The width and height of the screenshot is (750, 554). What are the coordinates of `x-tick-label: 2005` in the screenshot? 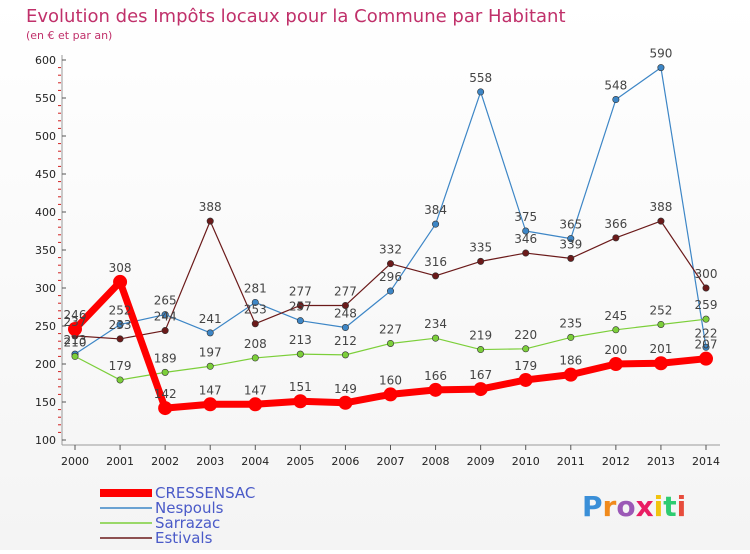 It's located at (300, 461).